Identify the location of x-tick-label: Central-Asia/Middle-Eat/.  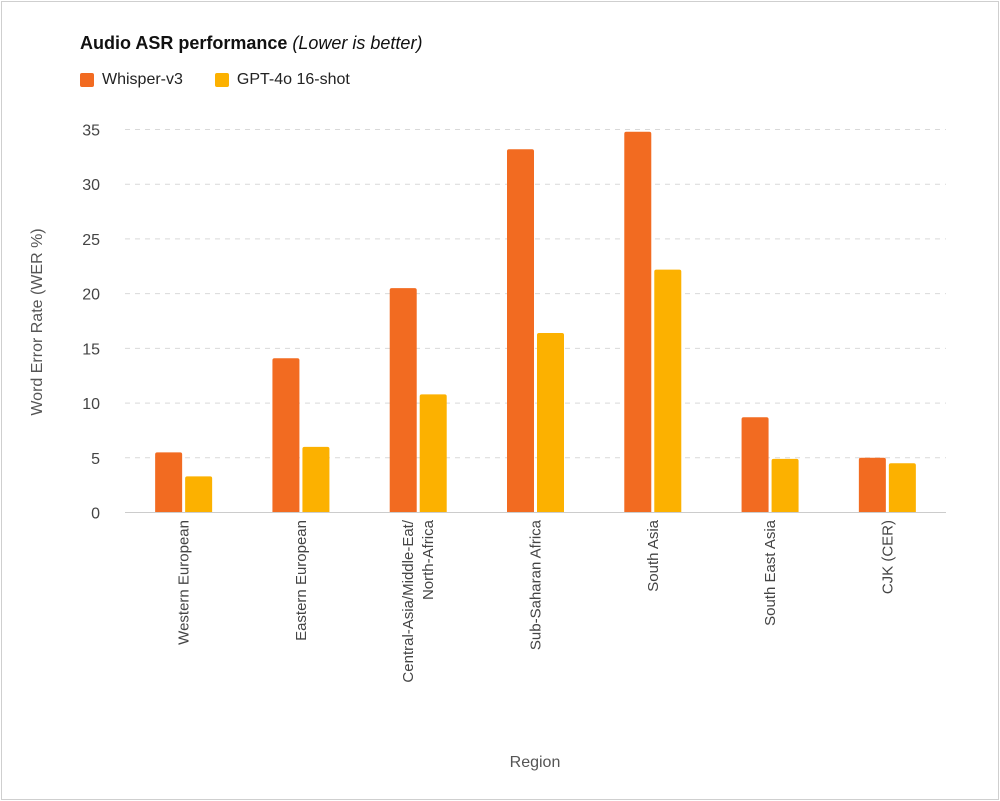
(408, 600).